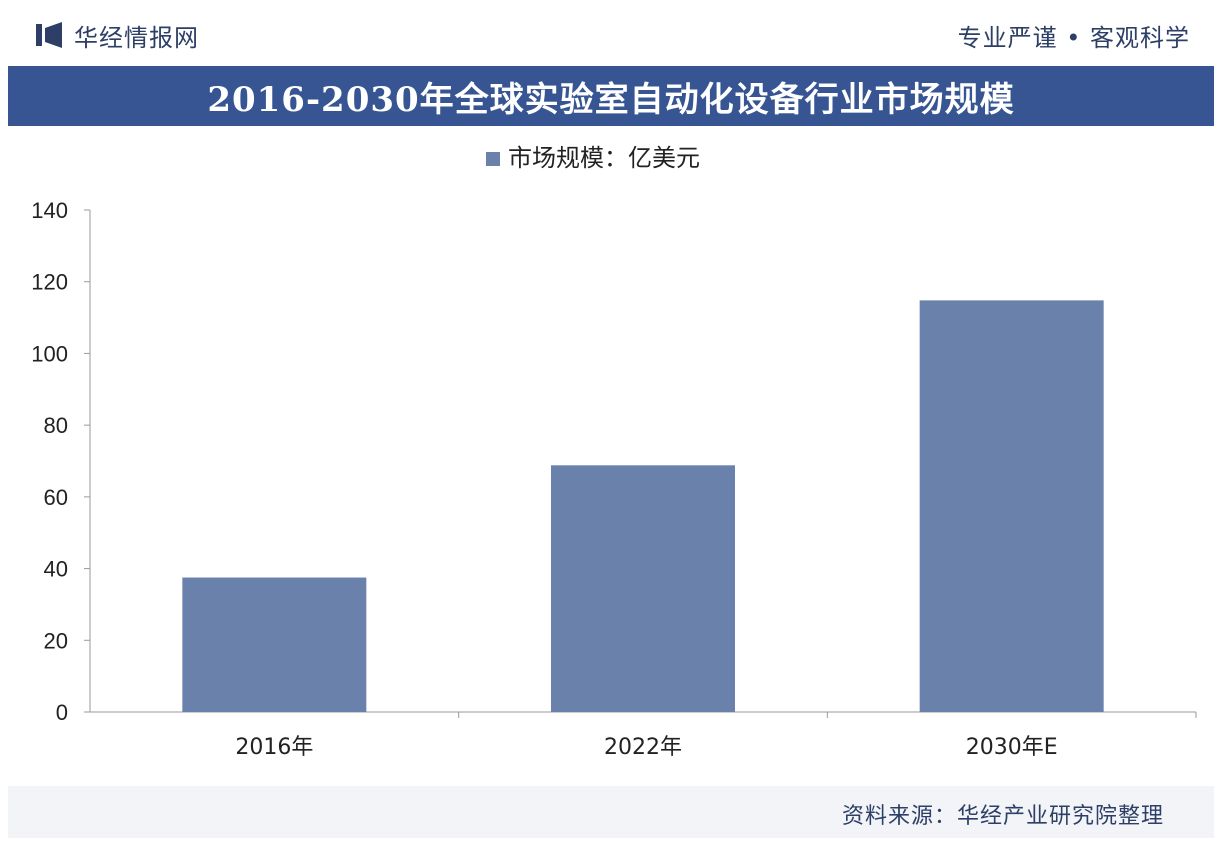 The height and width of the screenshot is (848, 1224). What do you see at coordinates (493, 159) in the screenshot?
I see `legend-swatch` at bounding box center [493, 159].